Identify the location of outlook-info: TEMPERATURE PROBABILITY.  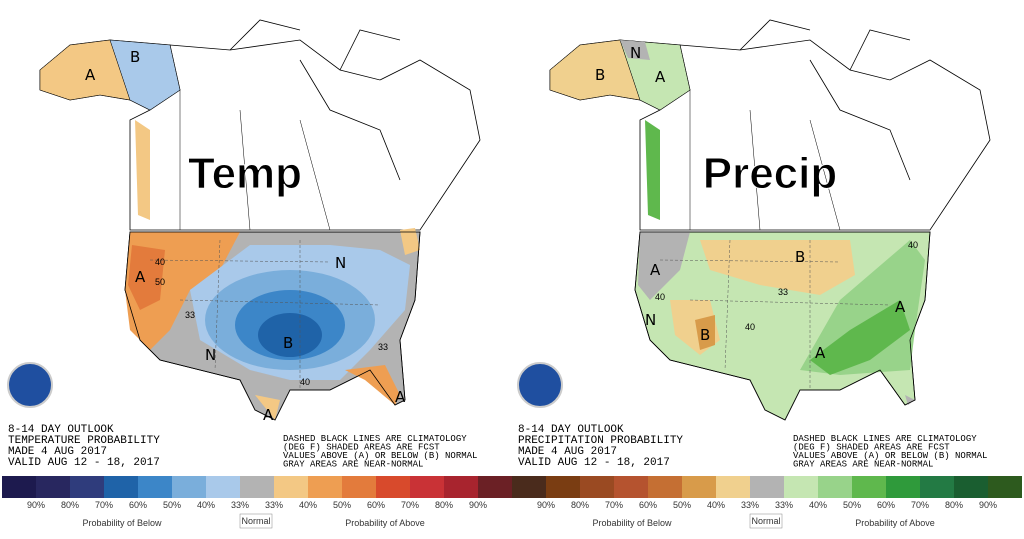
(84, 441).